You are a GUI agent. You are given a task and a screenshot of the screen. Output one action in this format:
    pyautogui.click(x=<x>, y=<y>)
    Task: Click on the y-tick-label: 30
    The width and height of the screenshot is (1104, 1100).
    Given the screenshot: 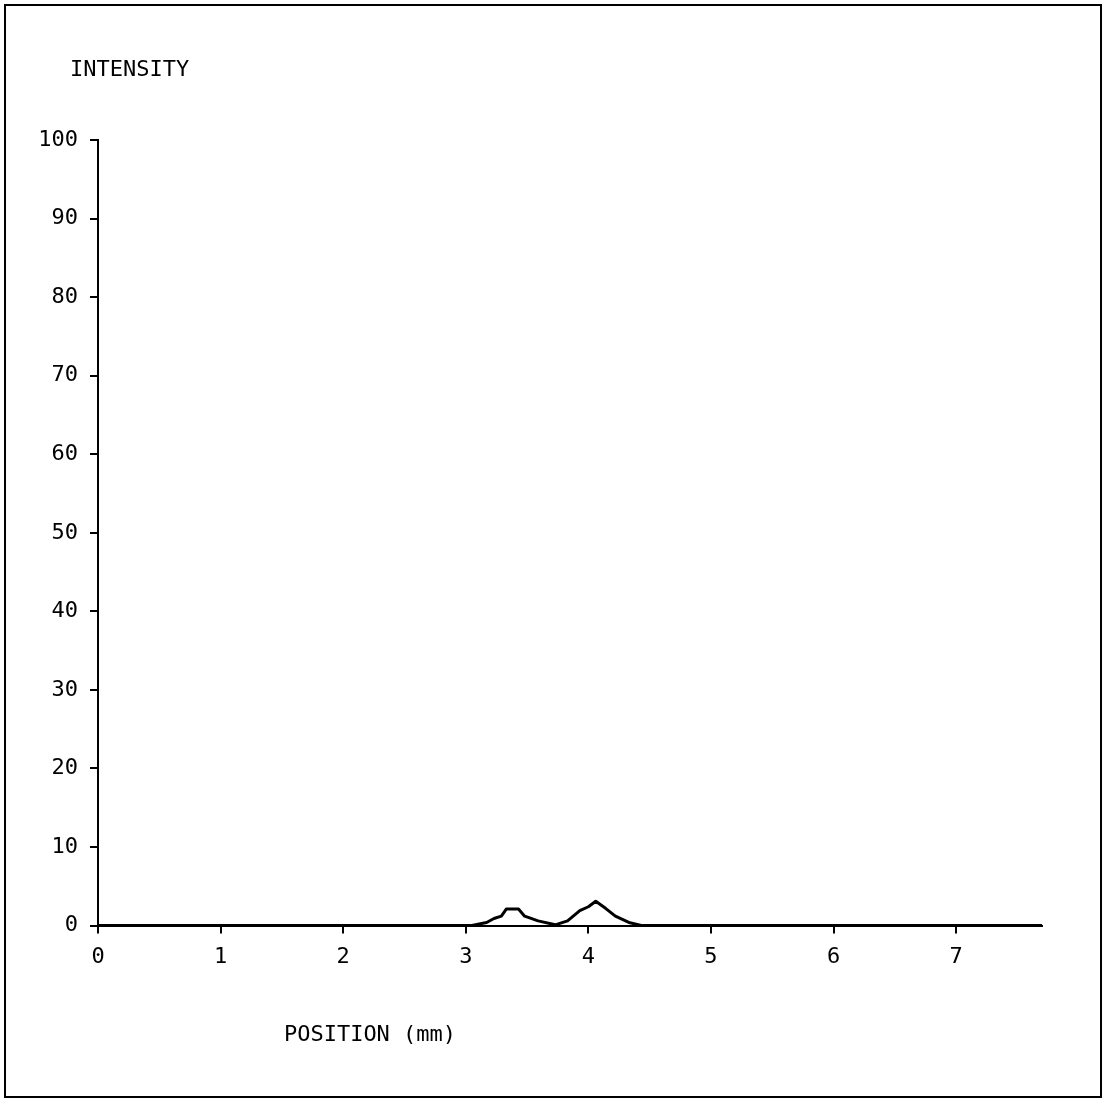 What is the action you would take?
    pyautogui.click(x=64, y=688)
    